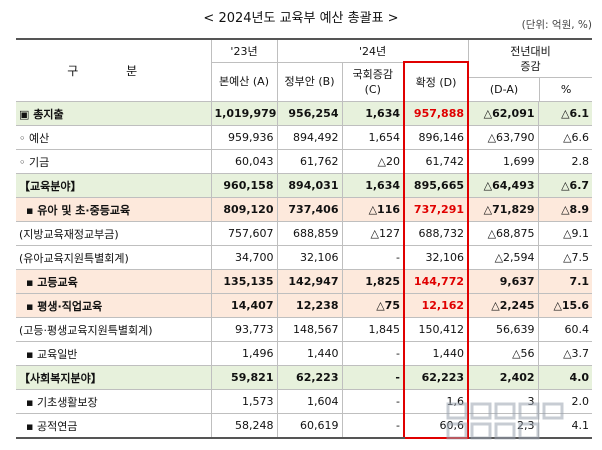  What do you see at coordinates (565, 161) in the screenshot?
I see `cell-pct: 2.8` at bounding box center [565, 161].